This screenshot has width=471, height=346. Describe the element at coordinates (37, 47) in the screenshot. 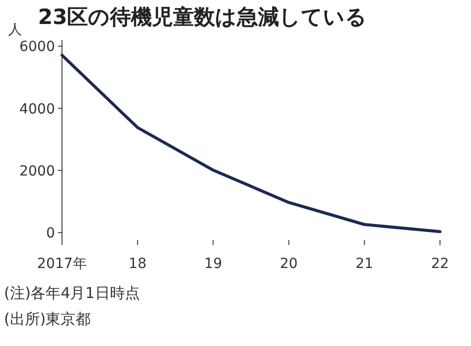

I see `y-tick-label: 6000` at that location.